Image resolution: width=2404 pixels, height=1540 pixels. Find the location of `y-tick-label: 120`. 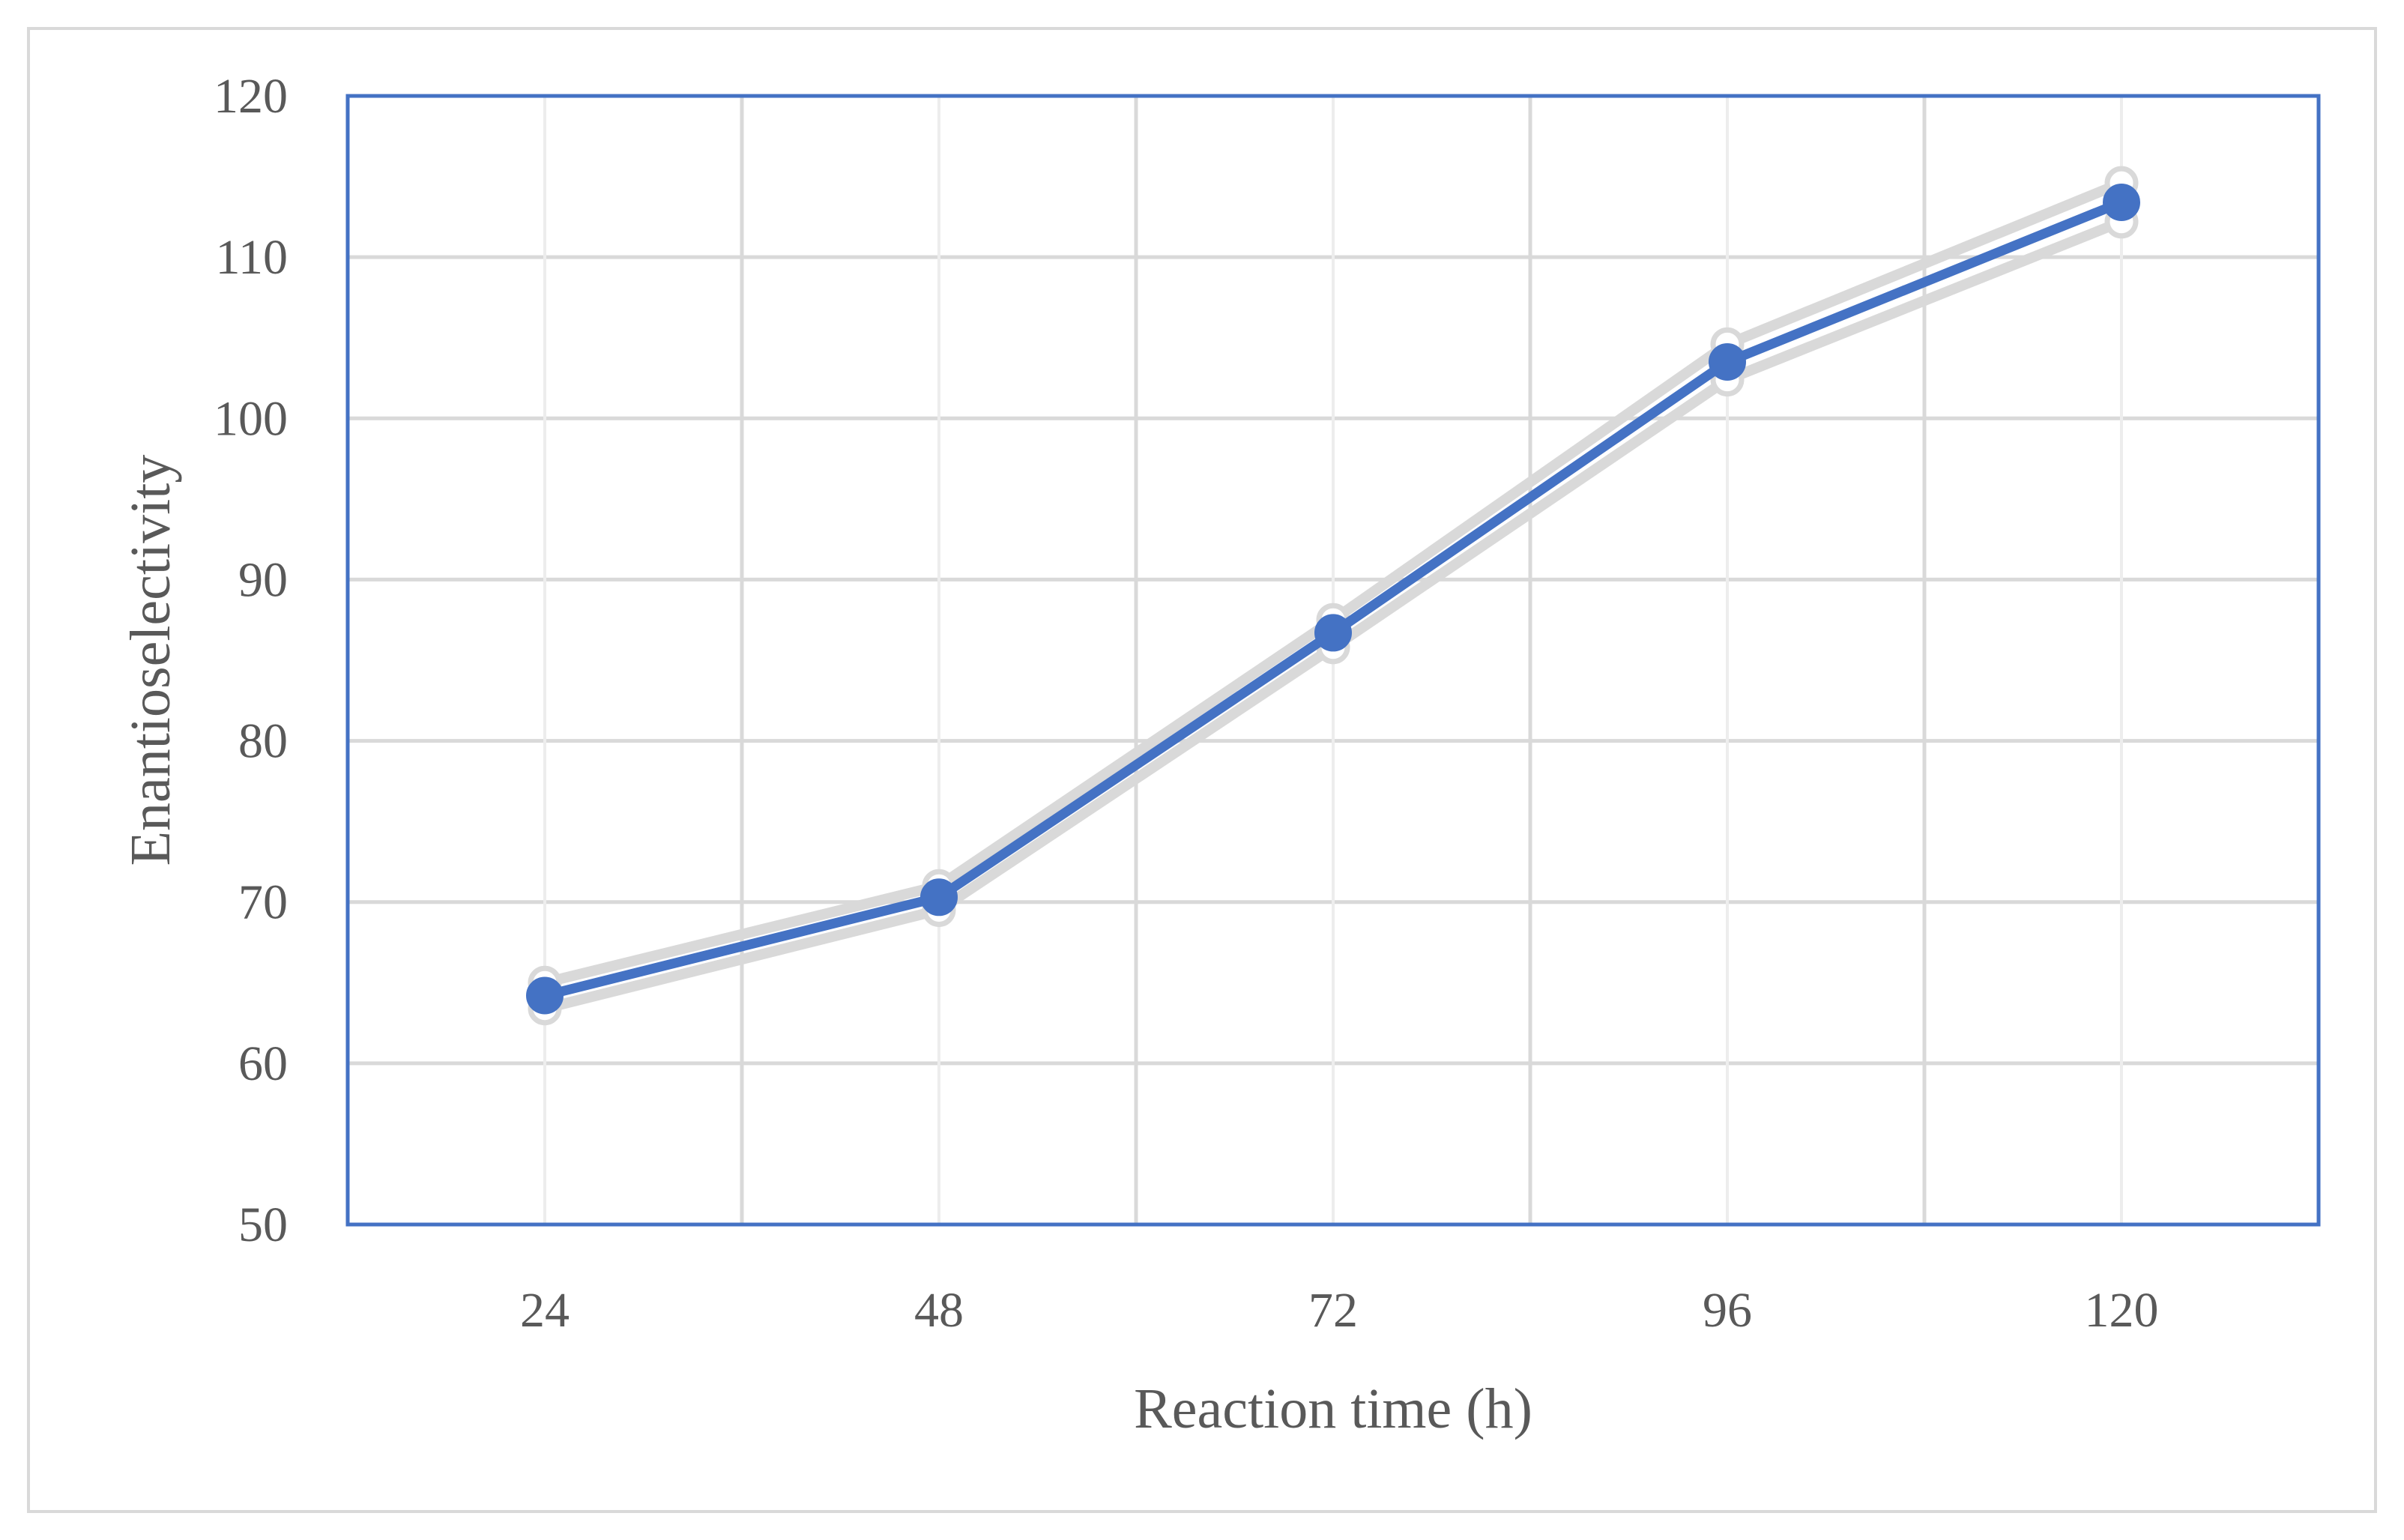

y-tick-label: 120 is located at coordinates (251, 96).